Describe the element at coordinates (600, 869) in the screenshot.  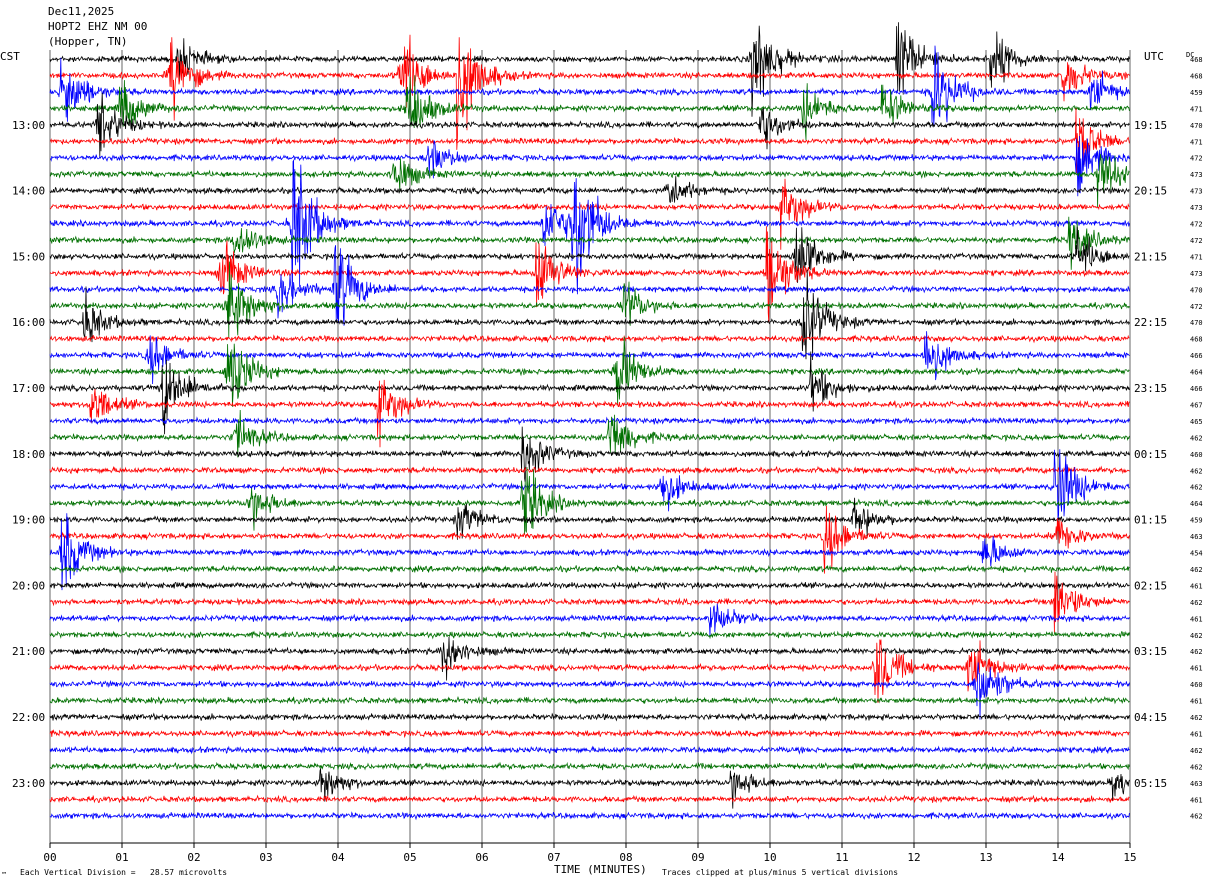
I see `x-axis-title: TIME (MINUTES)` at that location.